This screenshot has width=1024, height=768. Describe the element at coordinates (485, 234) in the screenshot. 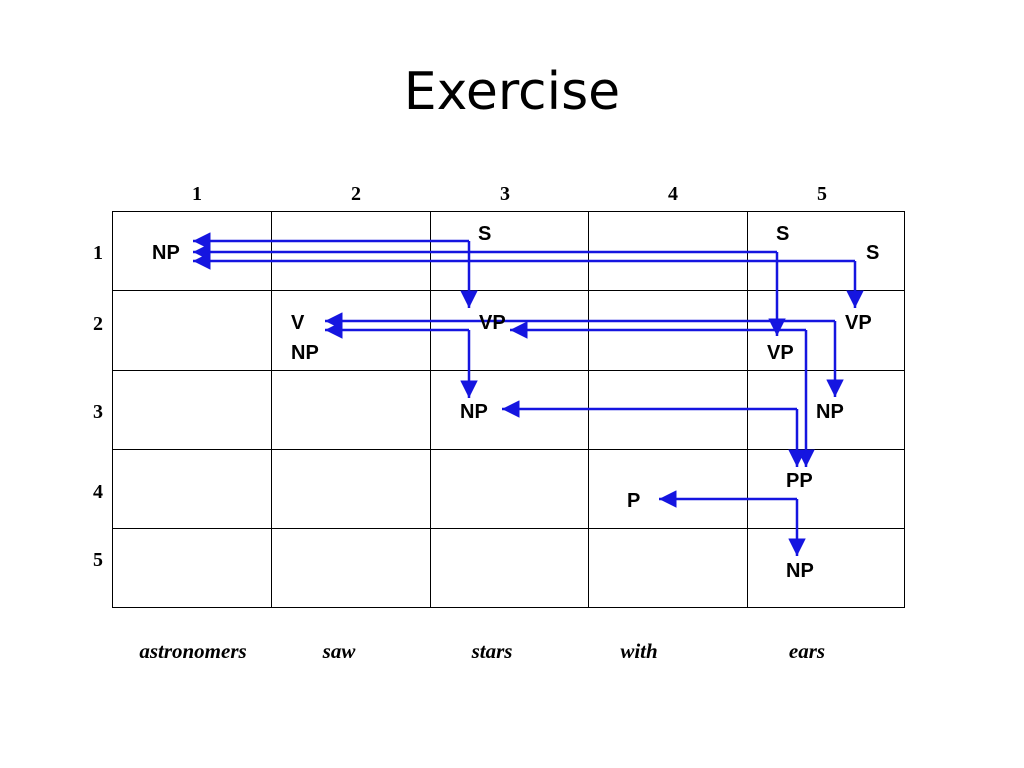

I see `cell-label-s-1-3: S` at that location.